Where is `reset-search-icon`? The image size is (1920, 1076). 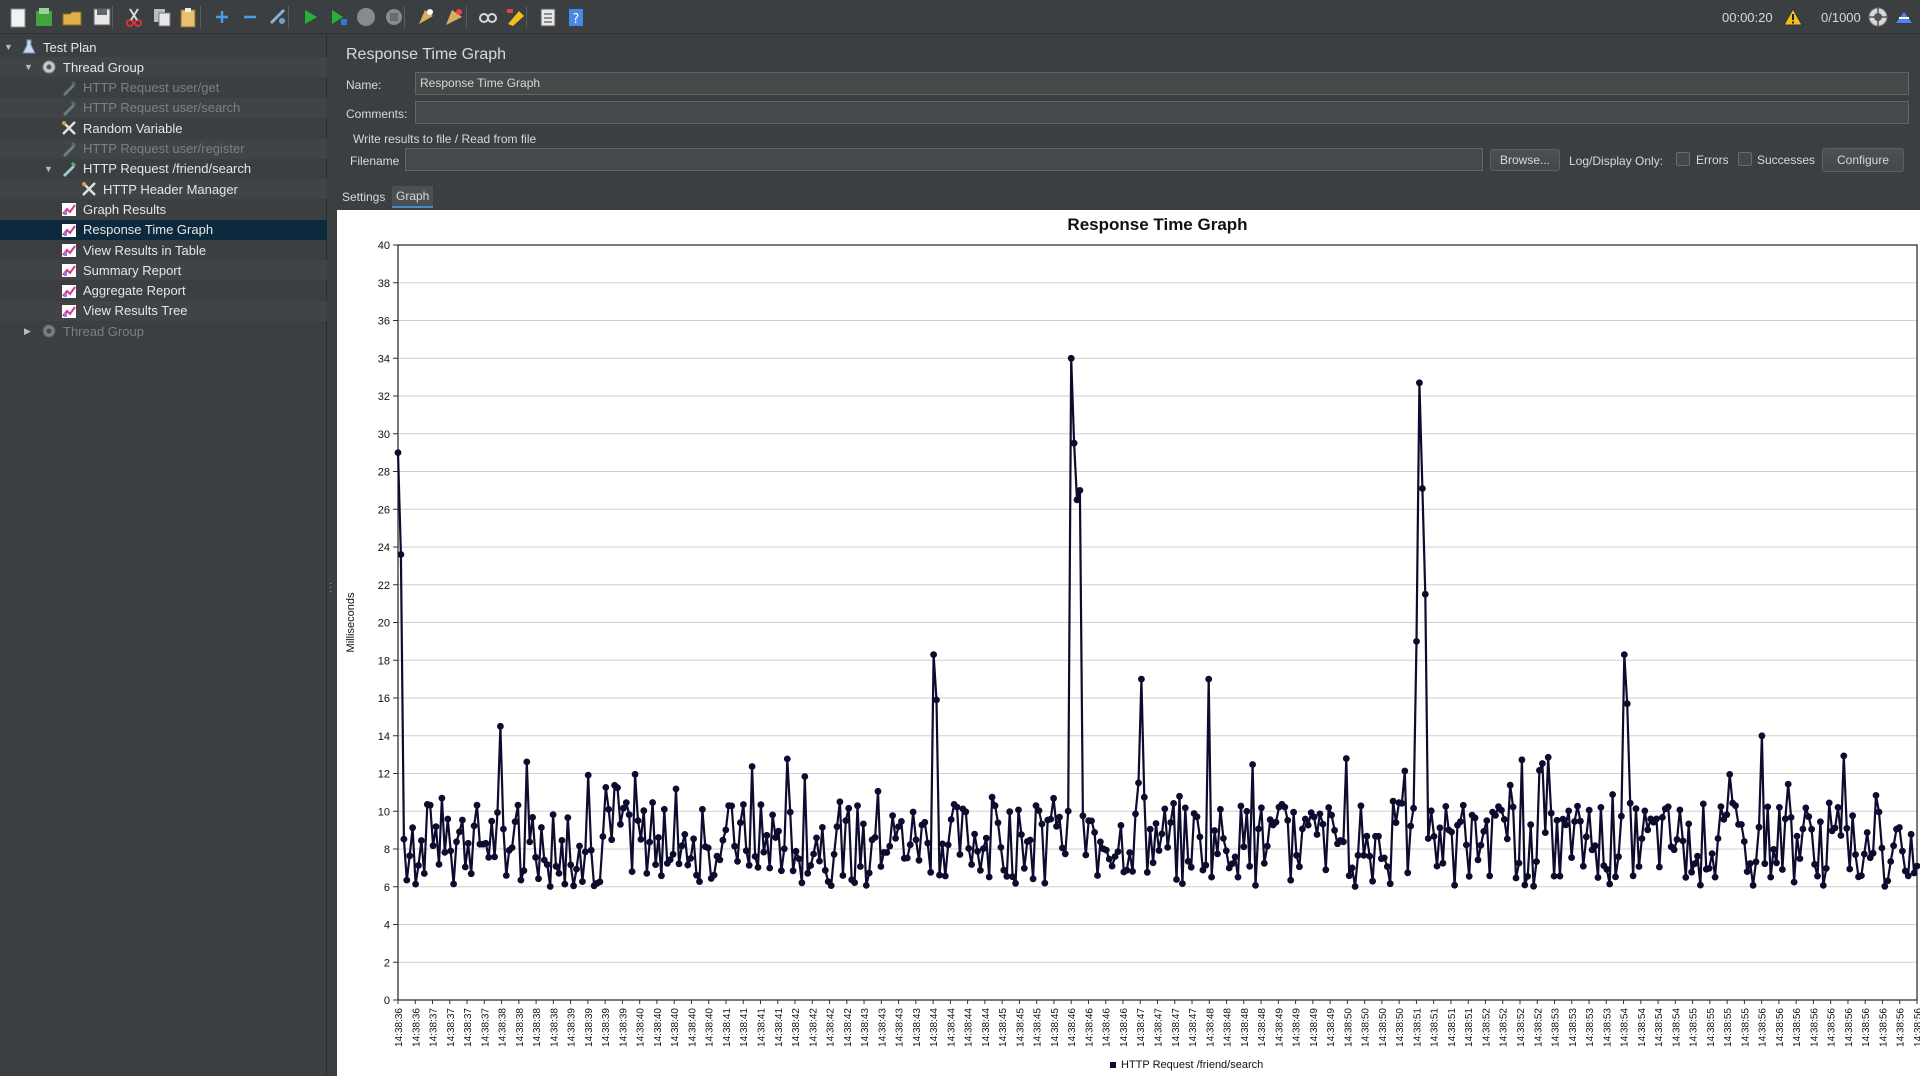
reset-search-icon is located at coordinates (516, 17).